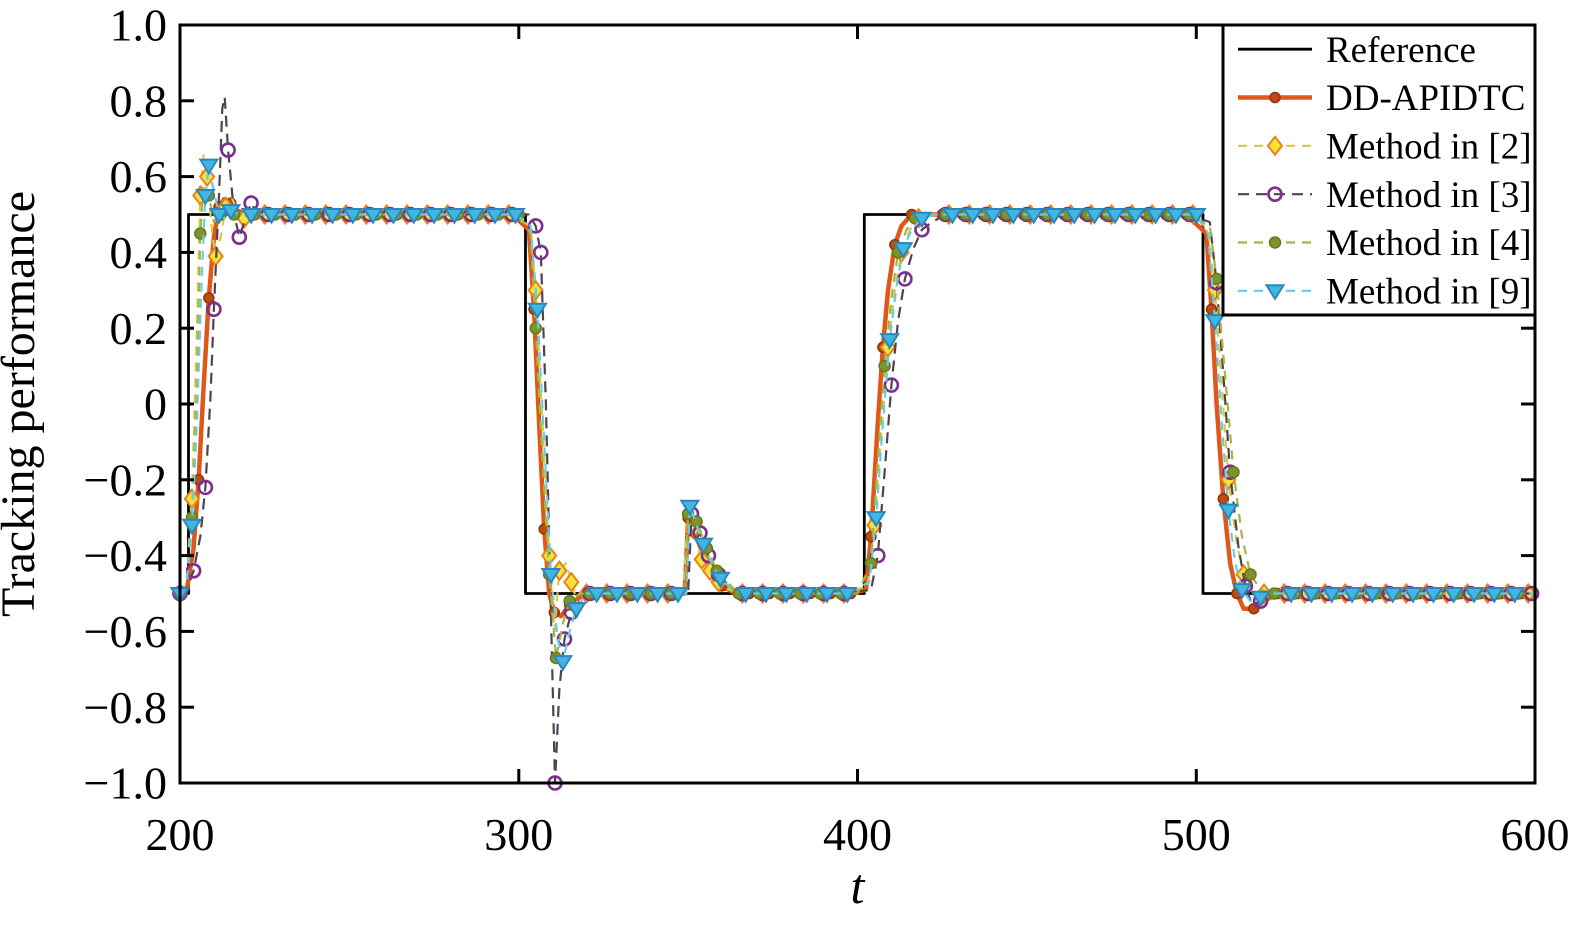  What do you see at coordinates (22, 404) in the screenshot?
I see `y-axis-label: Tracking performance` at bounding box center [22, 404].